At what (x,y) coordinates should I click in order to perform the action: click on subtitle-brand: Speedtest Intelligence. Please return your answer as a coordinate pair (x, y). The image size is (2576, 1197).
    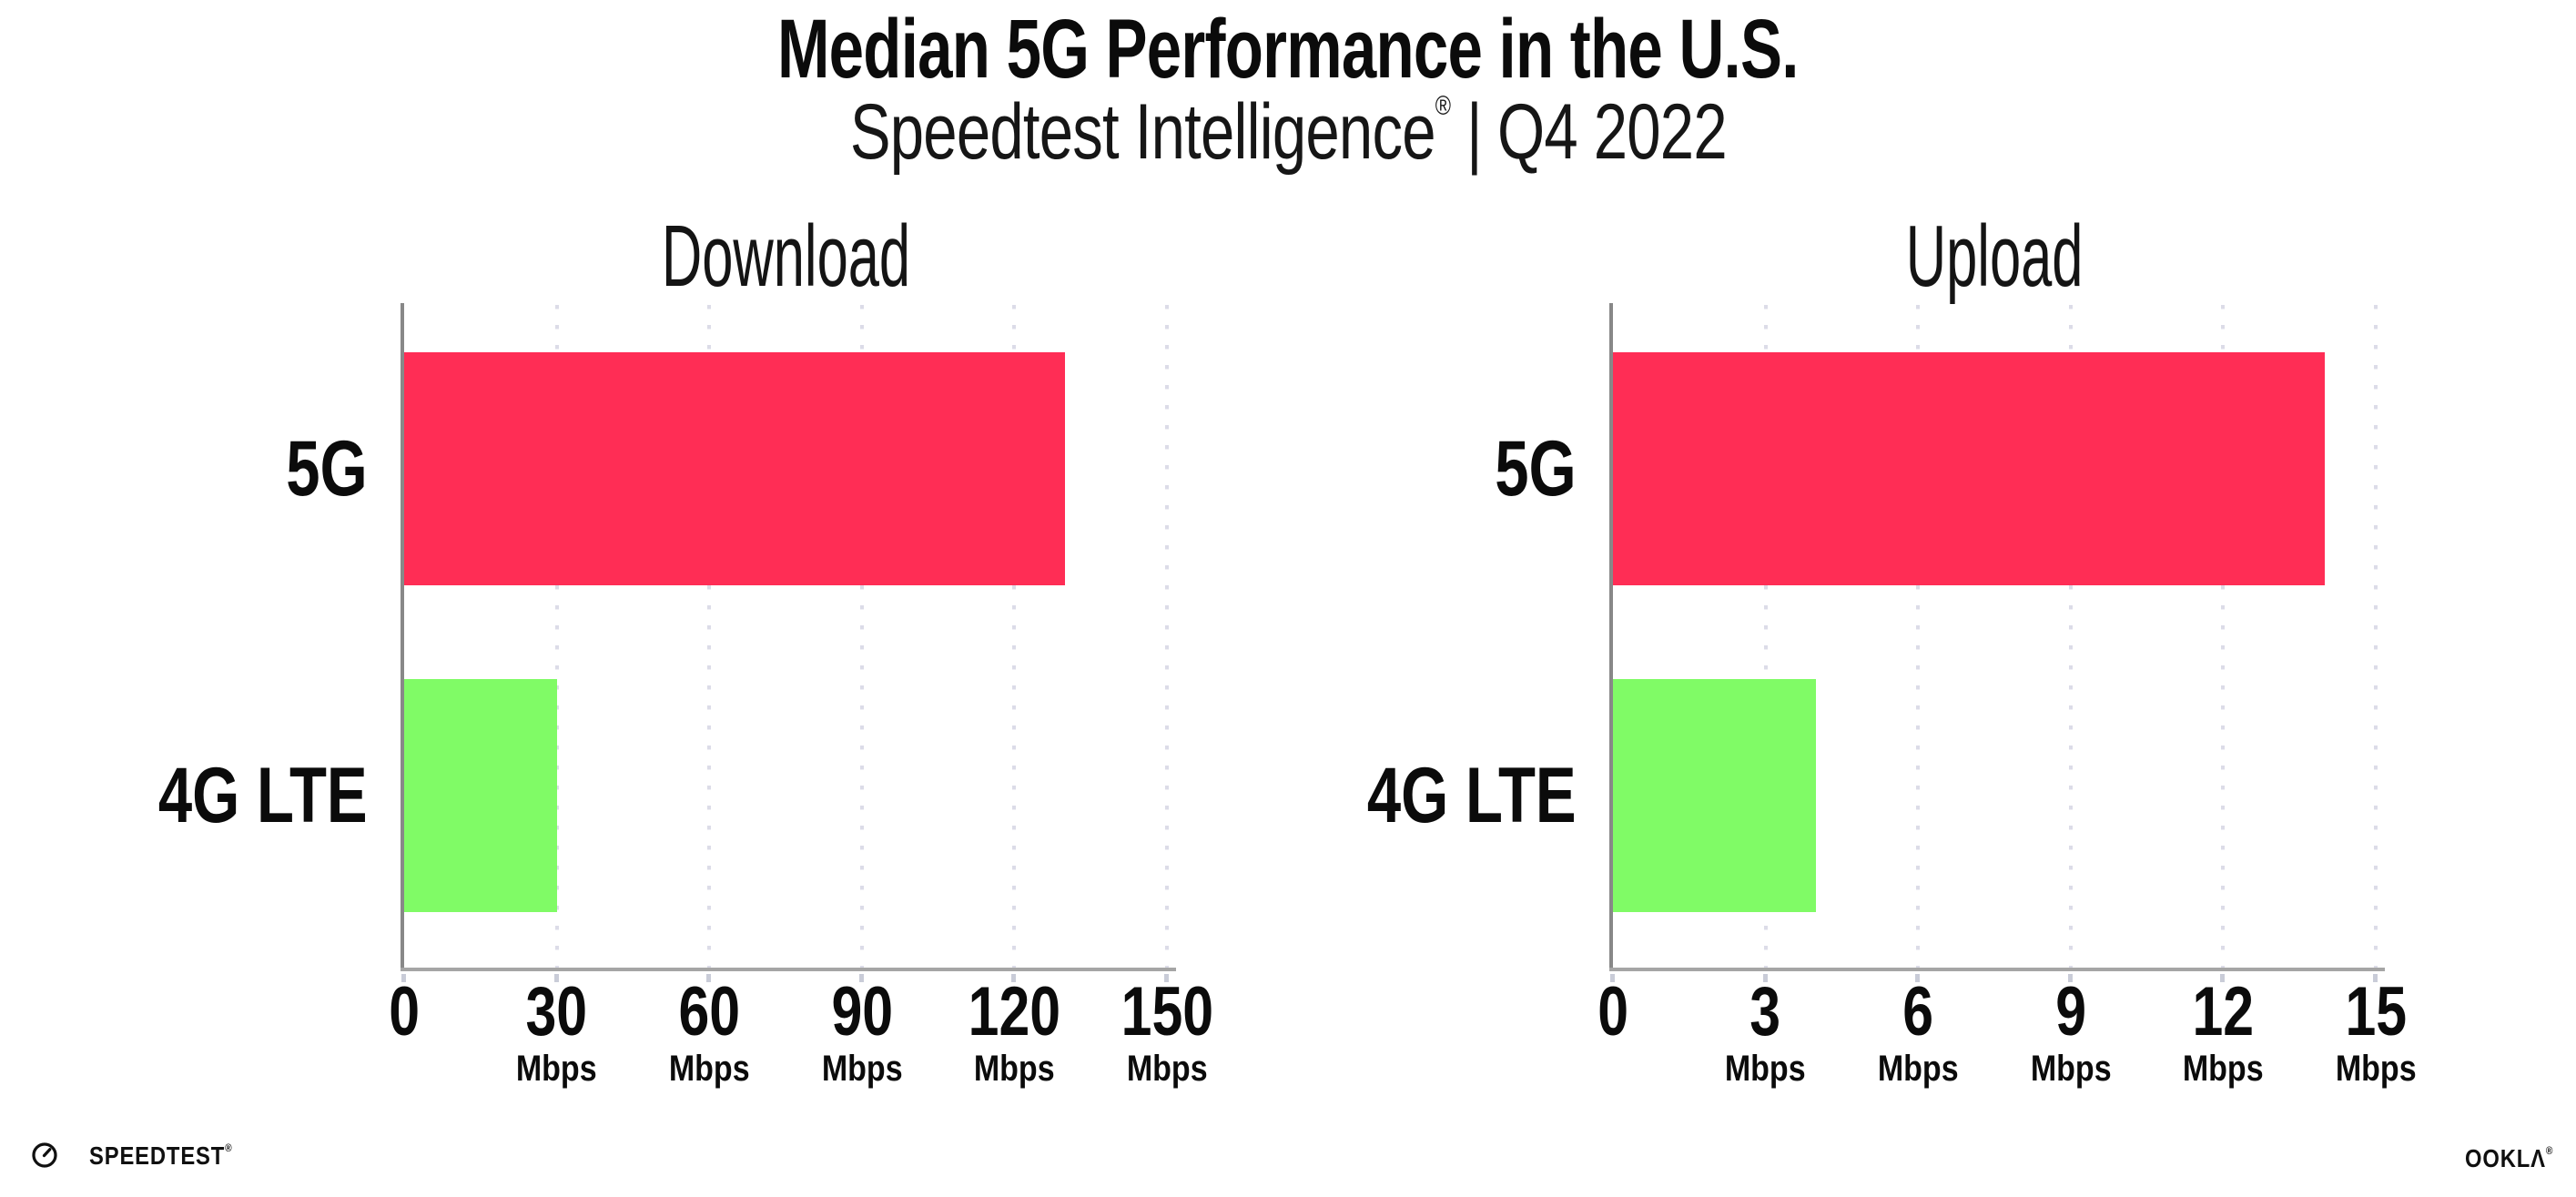
    Looking at the image, I should click on (1142, 132).